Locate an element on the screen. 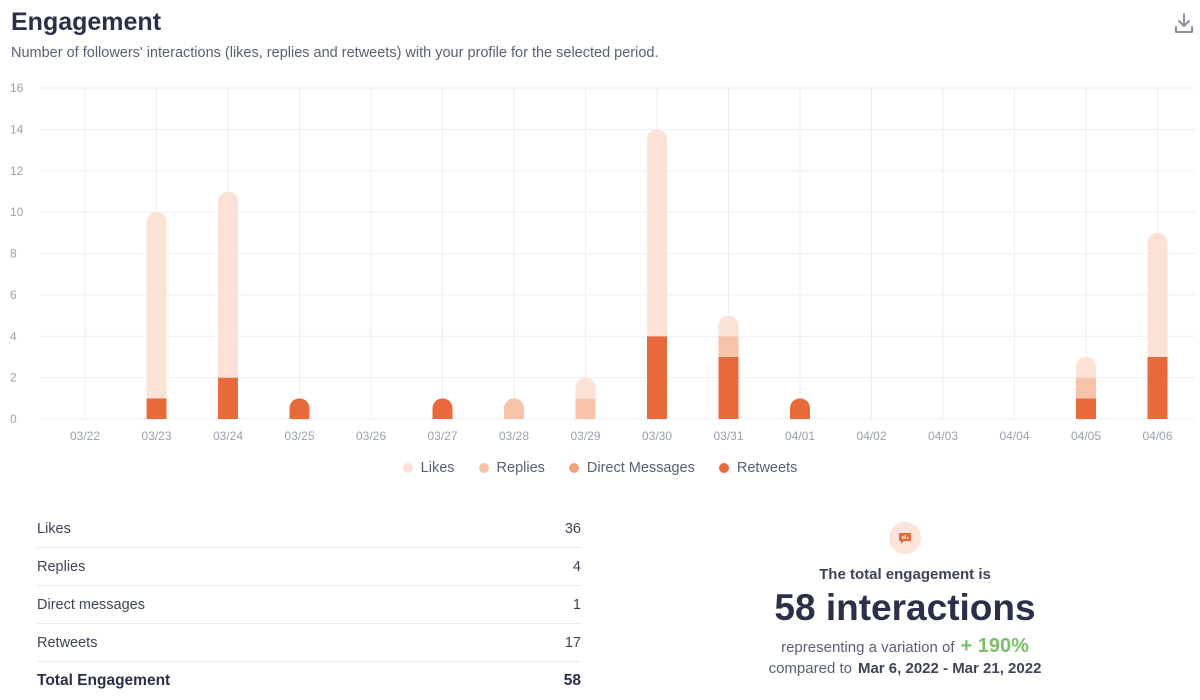 This screenshot has height=700, width=1200. y-tick-label: 6 is located at coordinates (13, 295).